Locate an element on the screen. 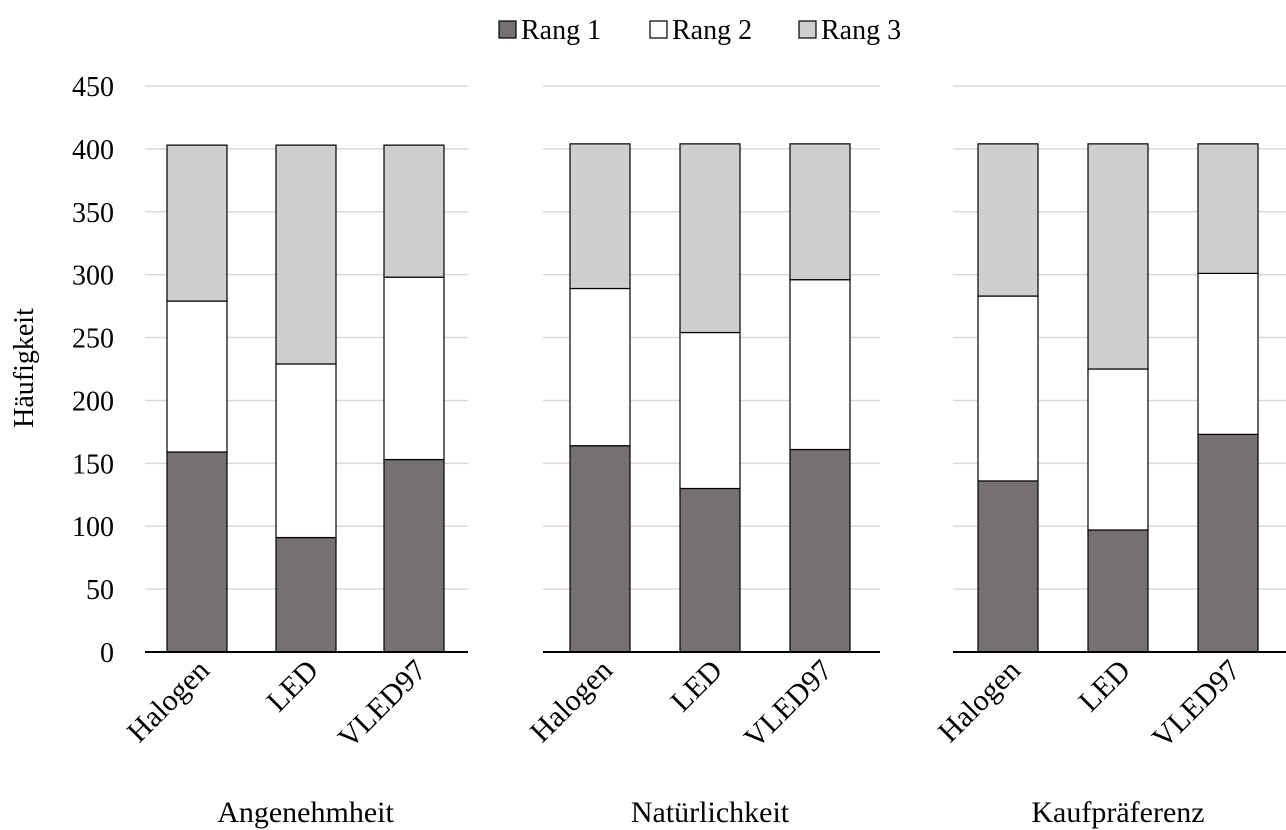 The image size is (1286, 830). legend-label: Rang 3 is located at coordinates (861, 30).